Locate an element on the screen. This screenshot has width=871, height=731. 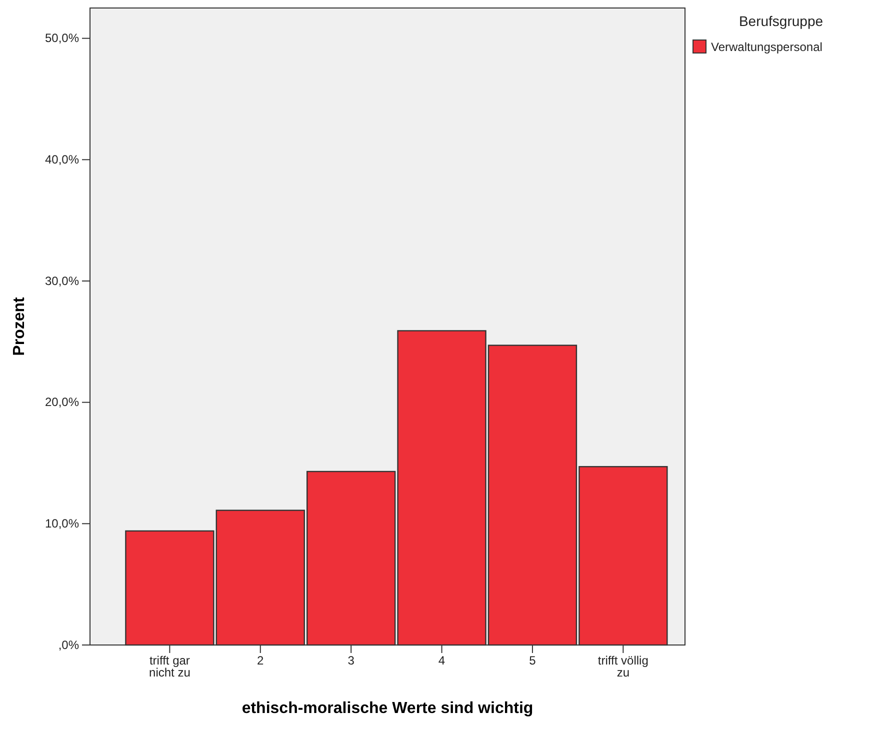
y-tick-label: ,0% is located at coordinates (69, 645).